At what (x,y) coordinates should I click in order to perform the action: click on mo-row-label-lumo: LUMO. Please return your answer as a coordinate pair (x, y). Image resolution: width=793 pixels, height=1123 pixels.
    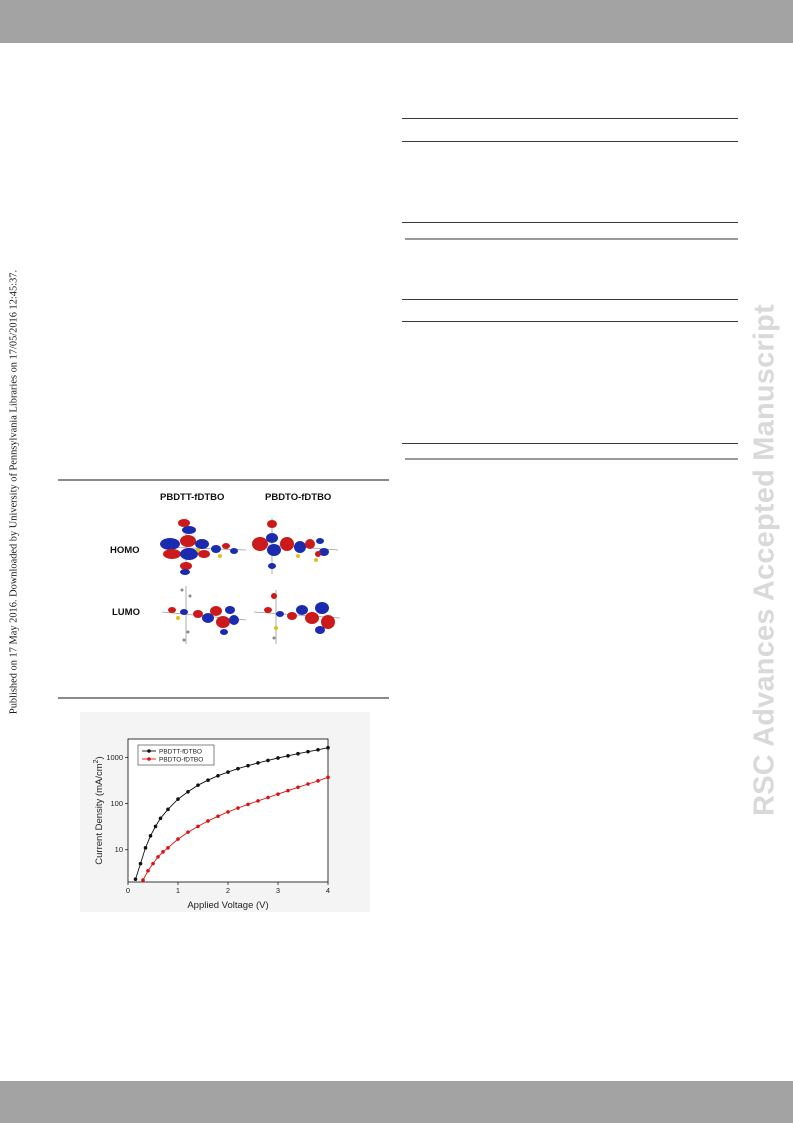
    Looking at the image, I should click on (126, 612).